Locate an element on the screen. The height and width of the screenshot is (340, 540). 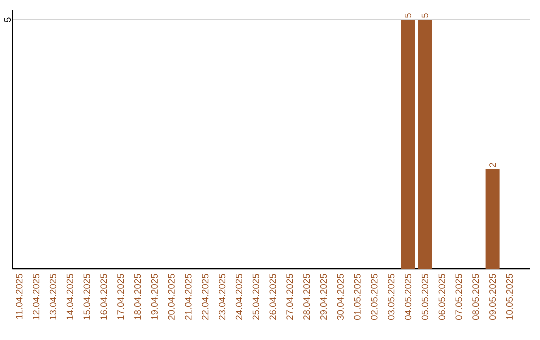
x-tick-label: 12.04.2025 is located at coordinates (36, 297).